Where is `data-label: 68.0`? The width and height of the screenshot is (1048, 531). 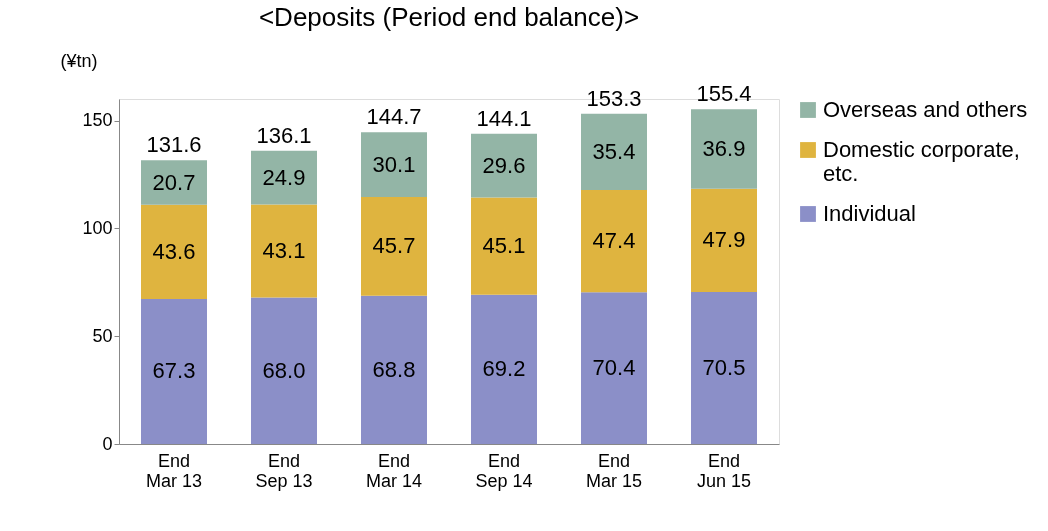 data-label: 68.0 is located at coordinates (284, 370).